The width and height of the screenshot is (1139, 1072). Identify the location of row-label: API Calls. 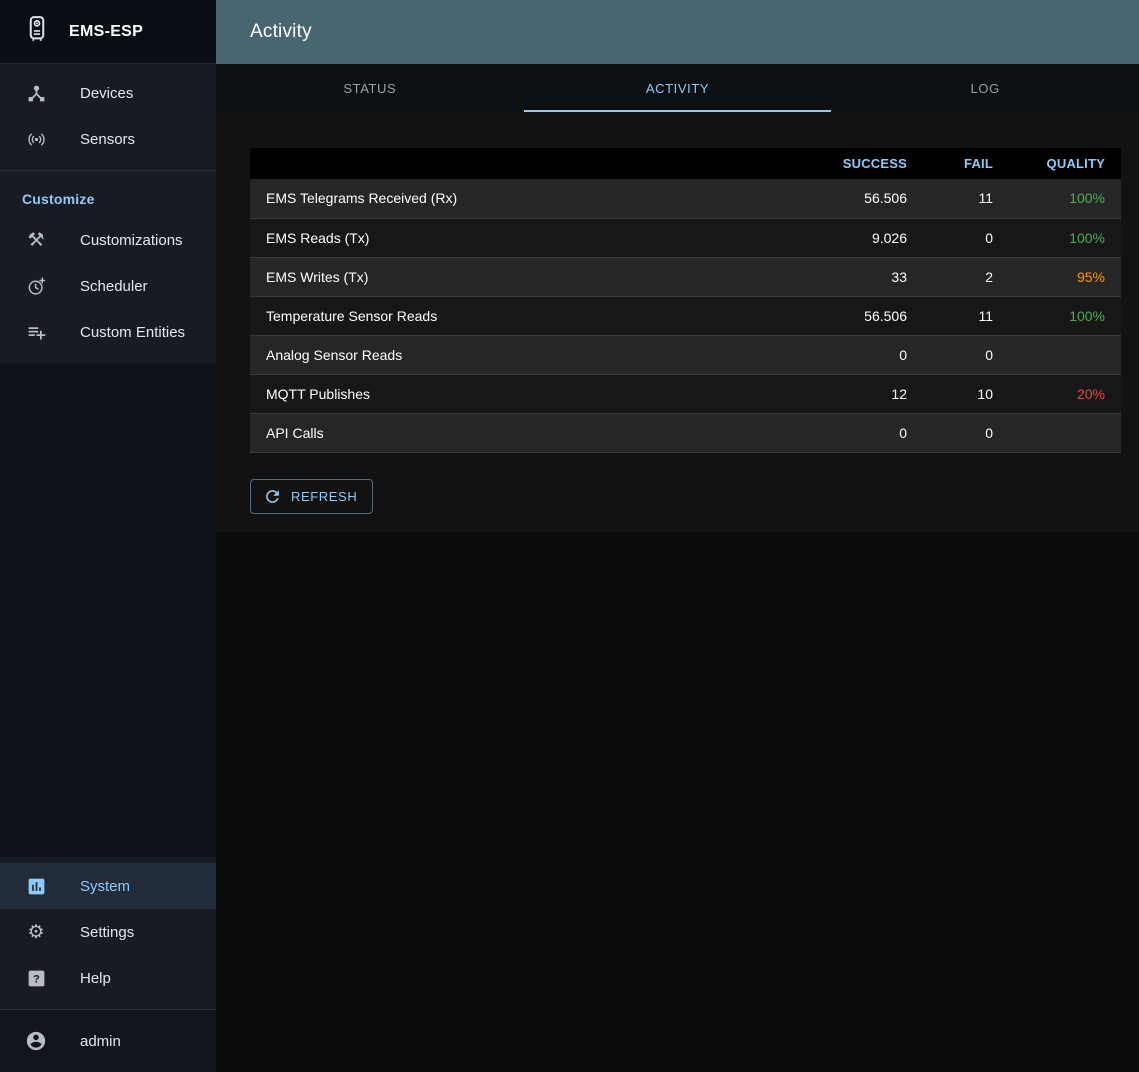
(295, 432).